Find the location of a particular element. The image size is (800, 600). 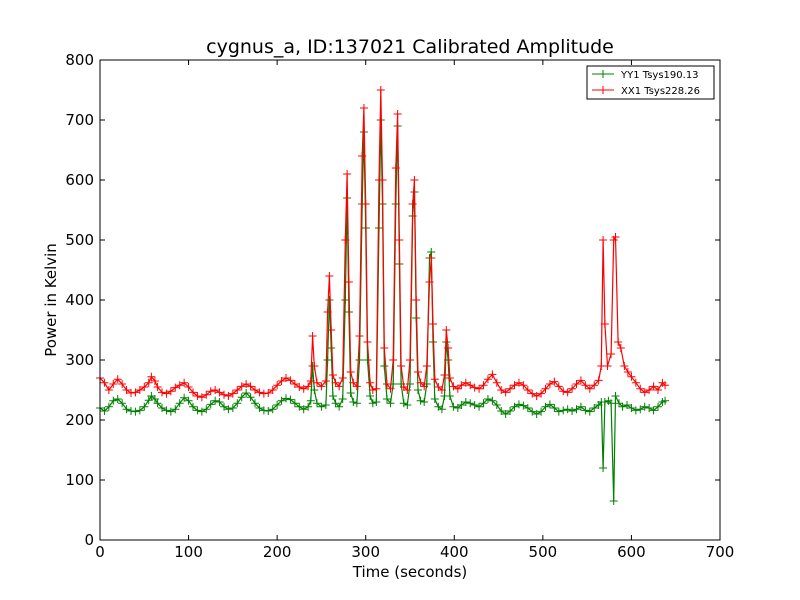

legend-marker-xx1 is located at coordinates (603, 90).